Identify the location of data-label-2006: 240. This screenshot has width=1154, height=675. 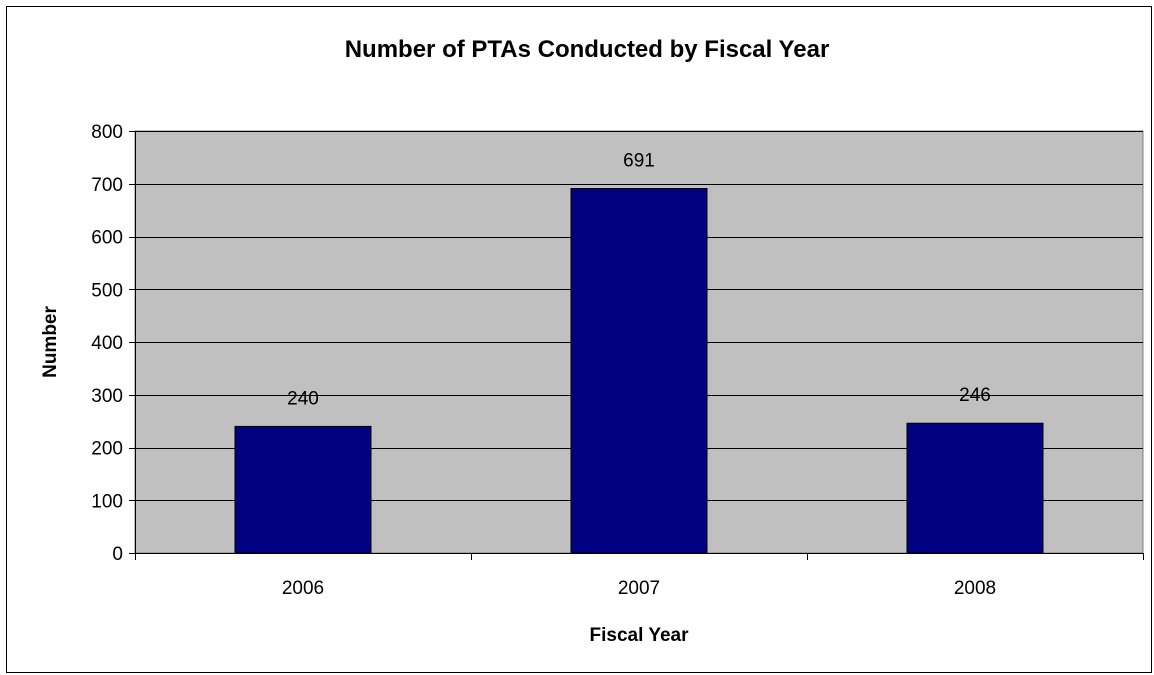
(303, 398).